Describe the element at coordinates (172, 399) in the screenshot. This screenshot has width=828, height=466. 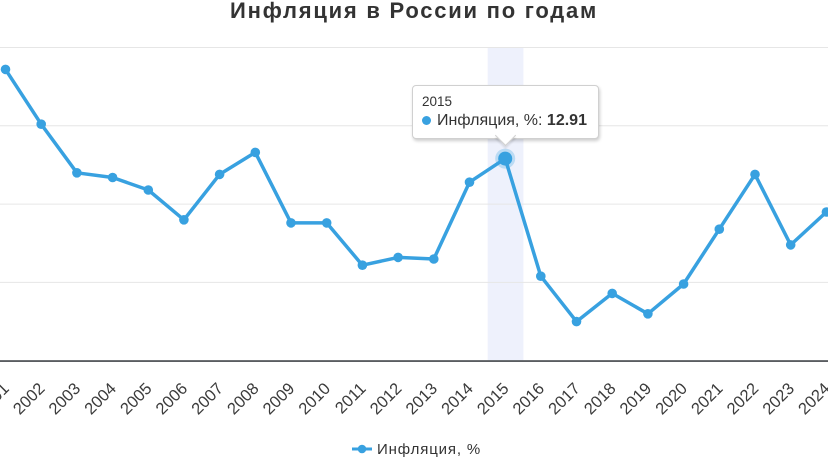
I see `svg-text: 2006` at that location.